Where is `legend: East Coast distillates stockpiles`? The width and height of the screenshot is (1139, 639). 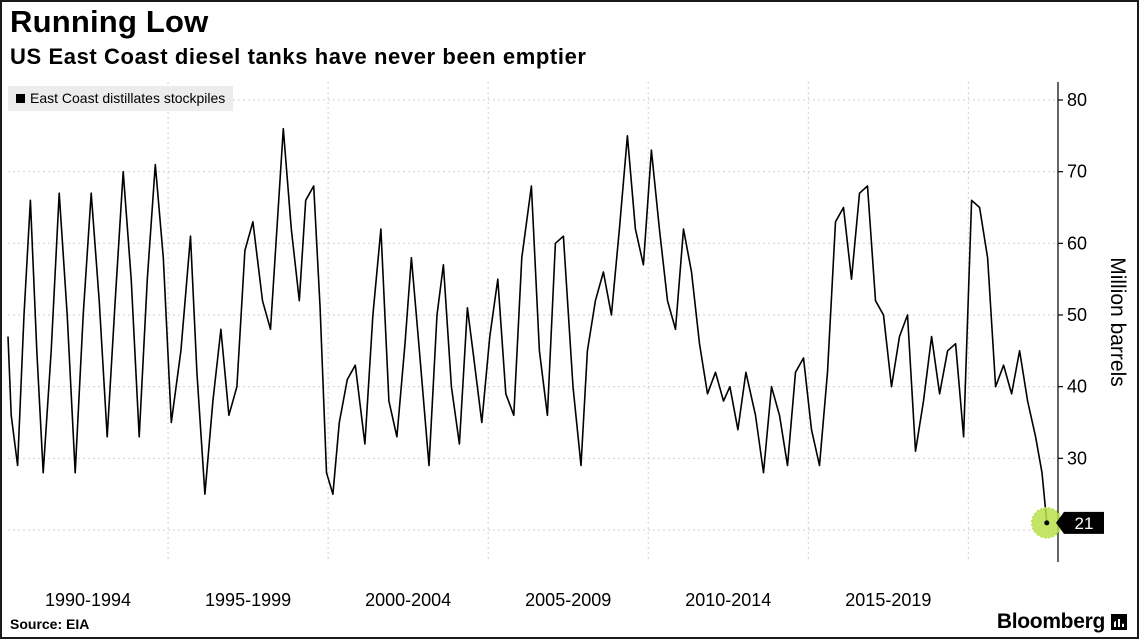
legend: East Coast distillates stockpiles is located at coordinates (121, 98).